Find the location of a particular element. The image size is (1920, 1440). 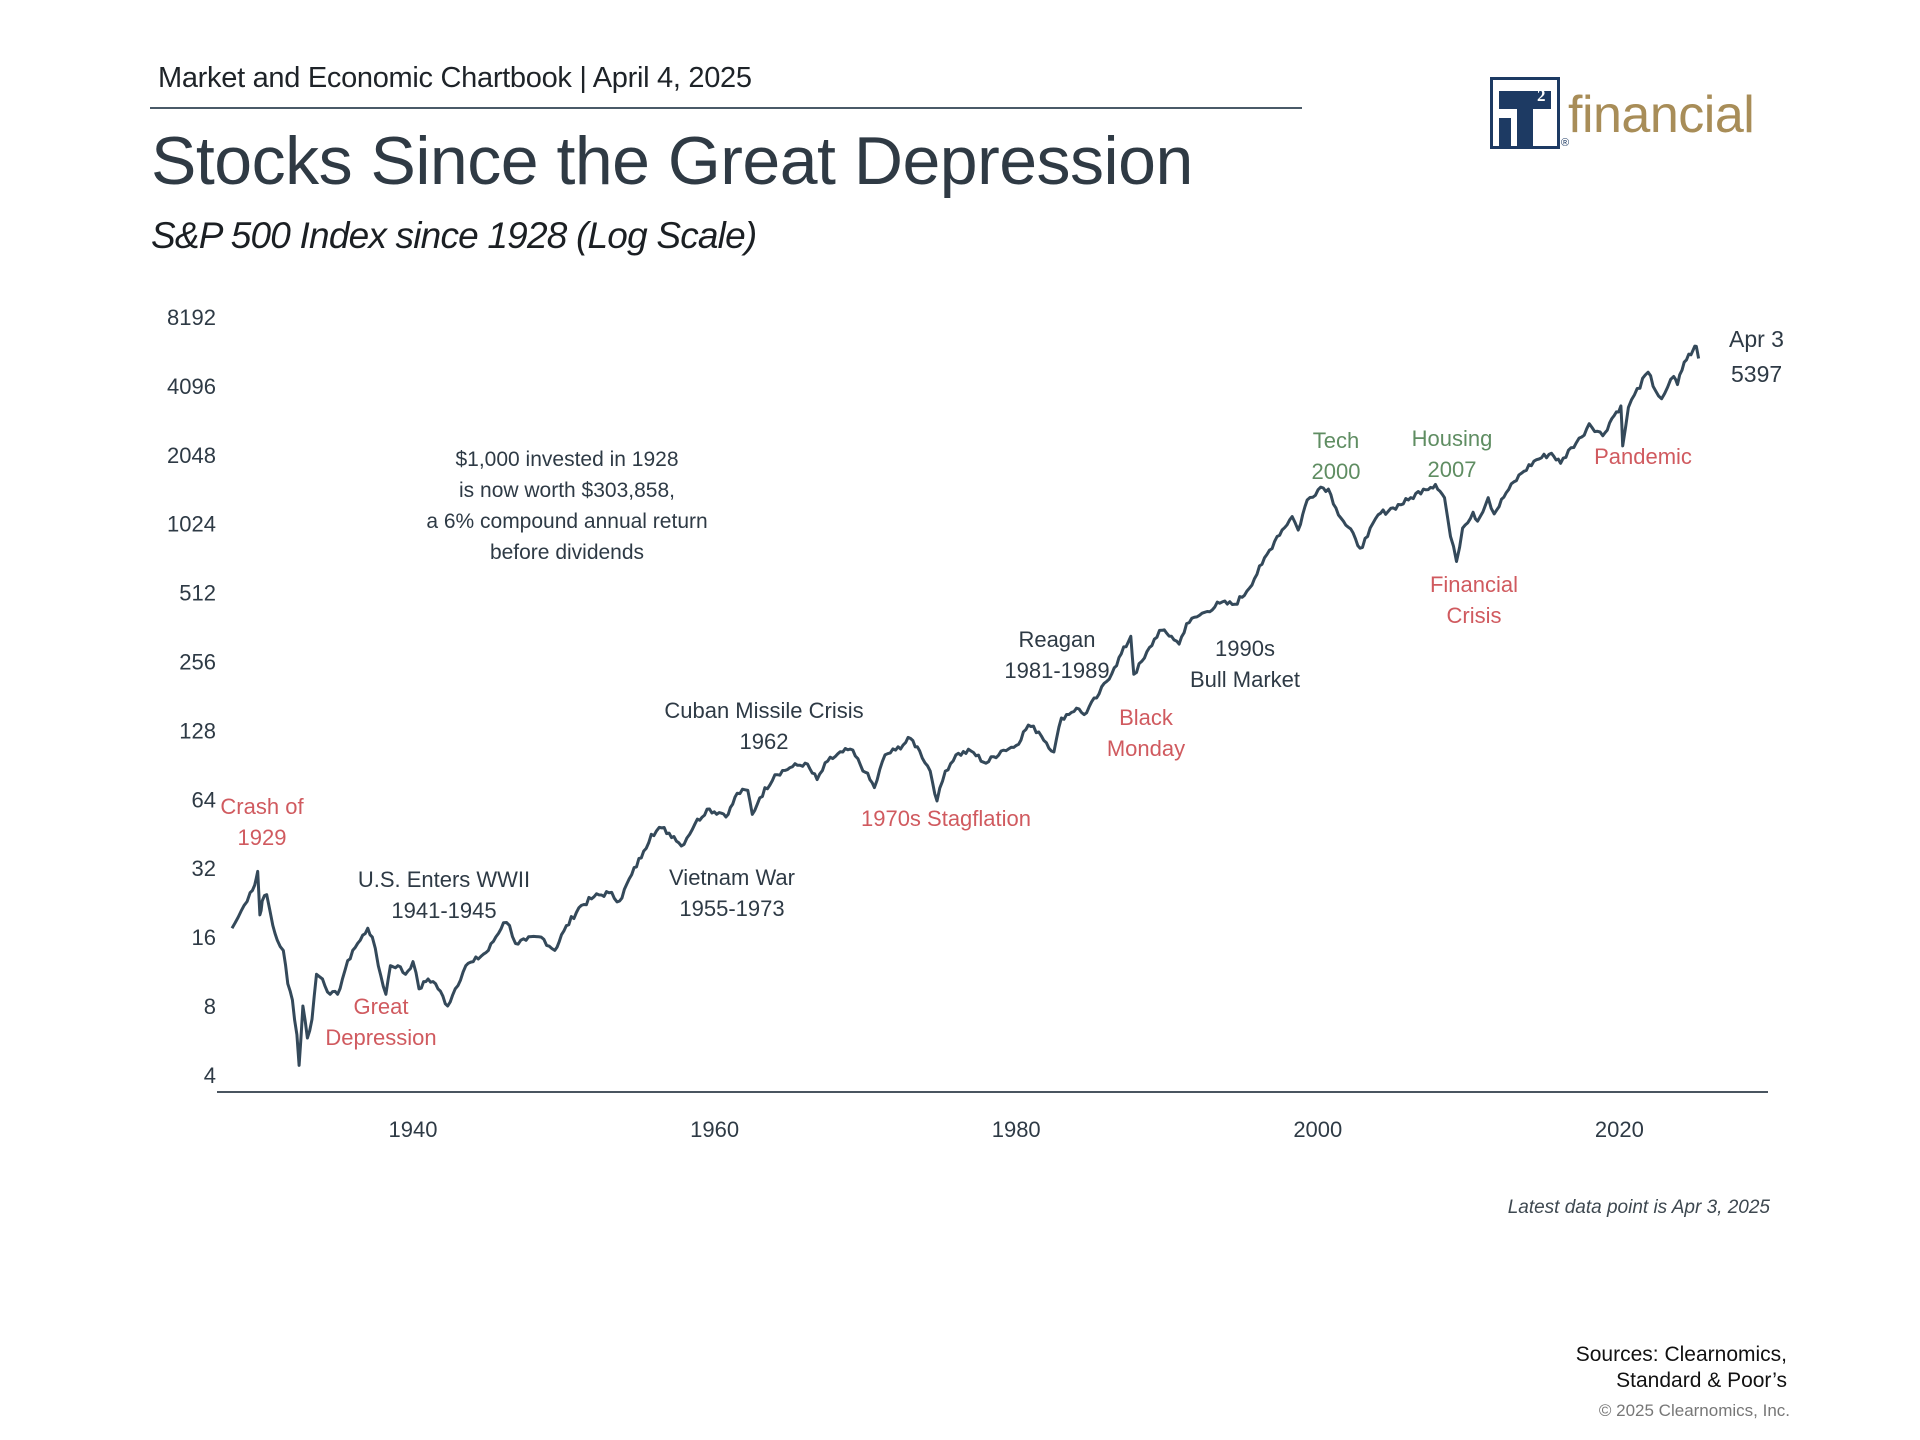

y-axis-ticks: 4 8 16 32 64 128 256 512 1024 2048 4096 8192 is located at coordinates (191, 696).